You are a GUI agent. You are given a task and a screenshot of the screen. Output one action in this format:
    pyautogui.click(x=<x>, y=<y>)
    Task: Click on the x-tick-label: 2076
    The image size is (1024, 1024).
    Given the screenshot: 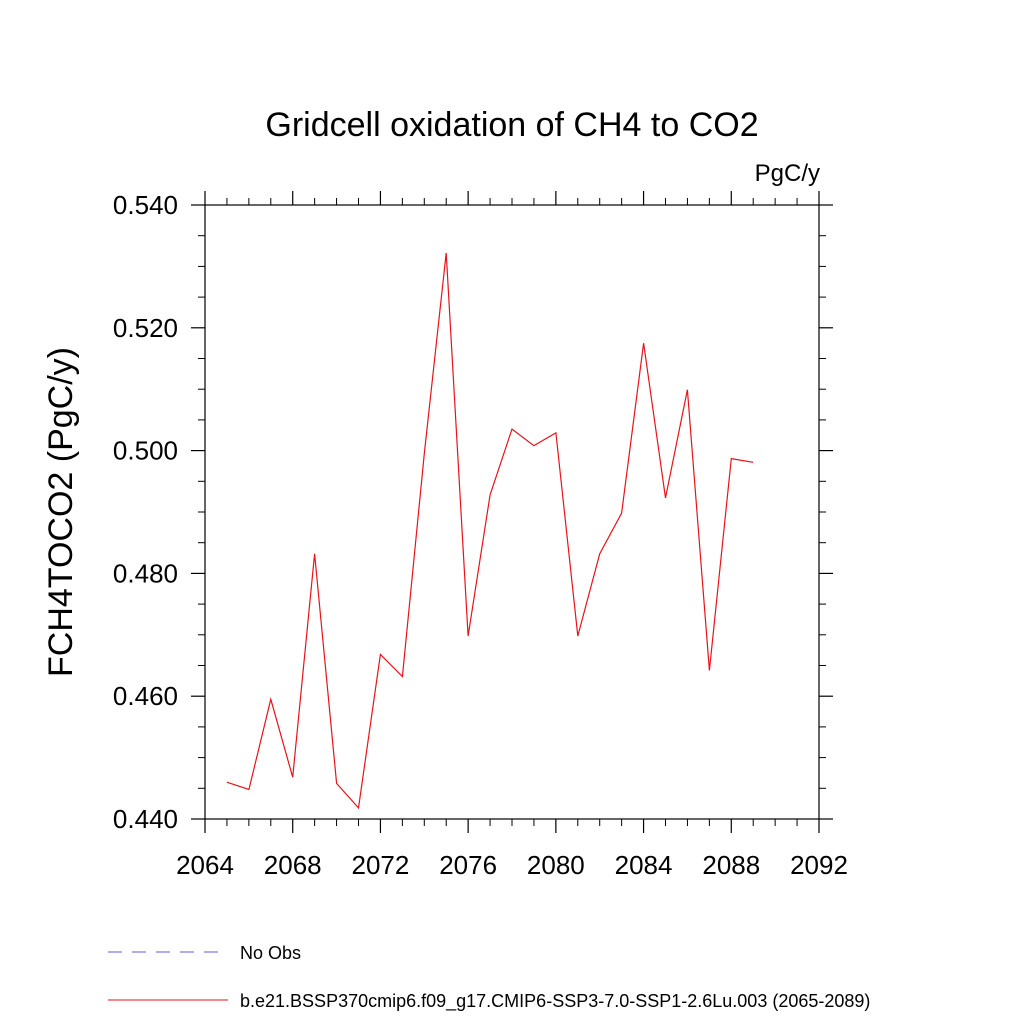 What is the action you would take?
    pyautogui.click(x=468, y=865)
    